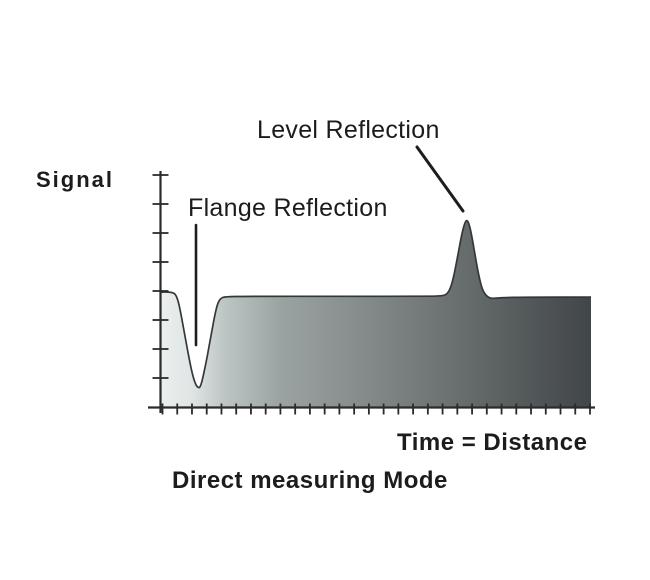  What do you see at coordinates (75, 179) in the screenshot?
I see `y-axis-label: Signal` at bounding box center [75, 179].